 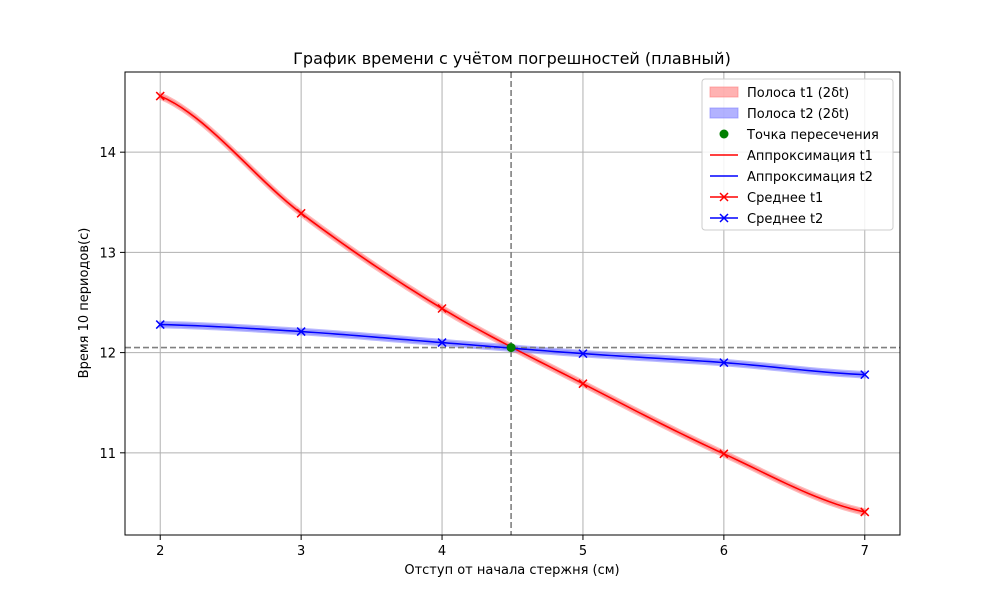 I want to click on legend-entry: Аппроксимация t2, so click(x=791, y=177).